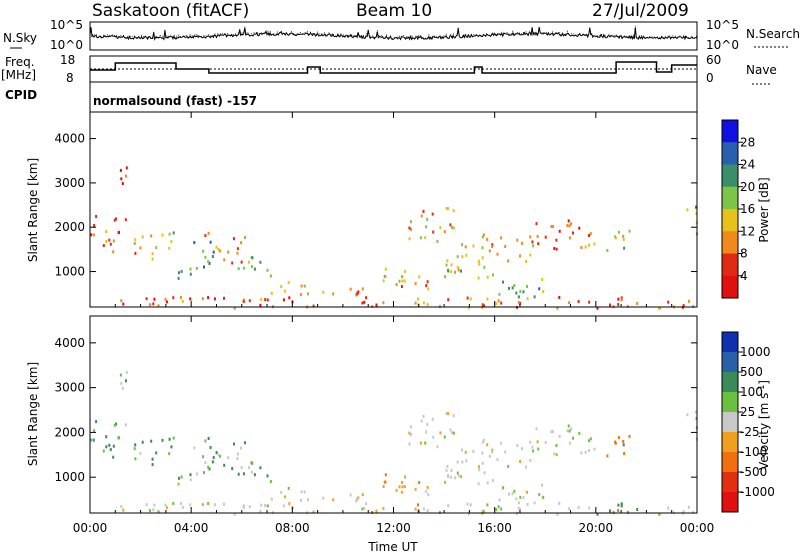 The height and width of the screenshot is (554, 800). Describe the element at coordinates (292, 528) in the screenshot. I see `time-tick-label: 08:00` at that location.